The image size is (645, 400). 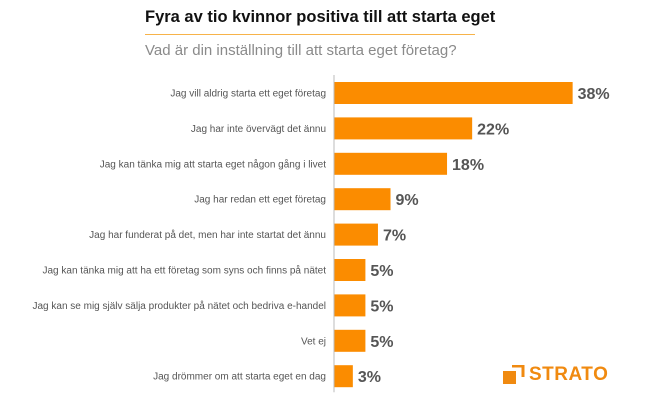 I want to click on category-label: Jag vill aldrig starta ett eget företag, so click(x=248, y=94).